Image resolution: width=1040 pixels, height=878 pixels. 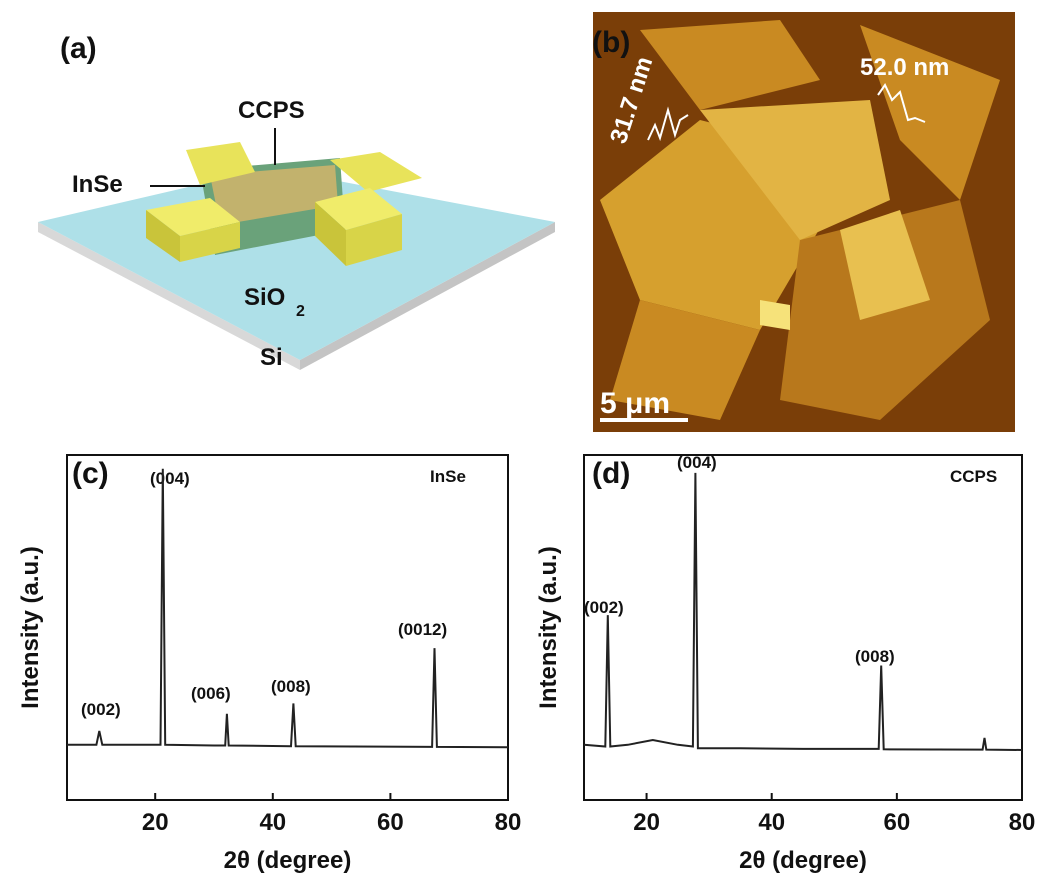 I want to click on legend-label: InSe, so click(x=448, y=476).